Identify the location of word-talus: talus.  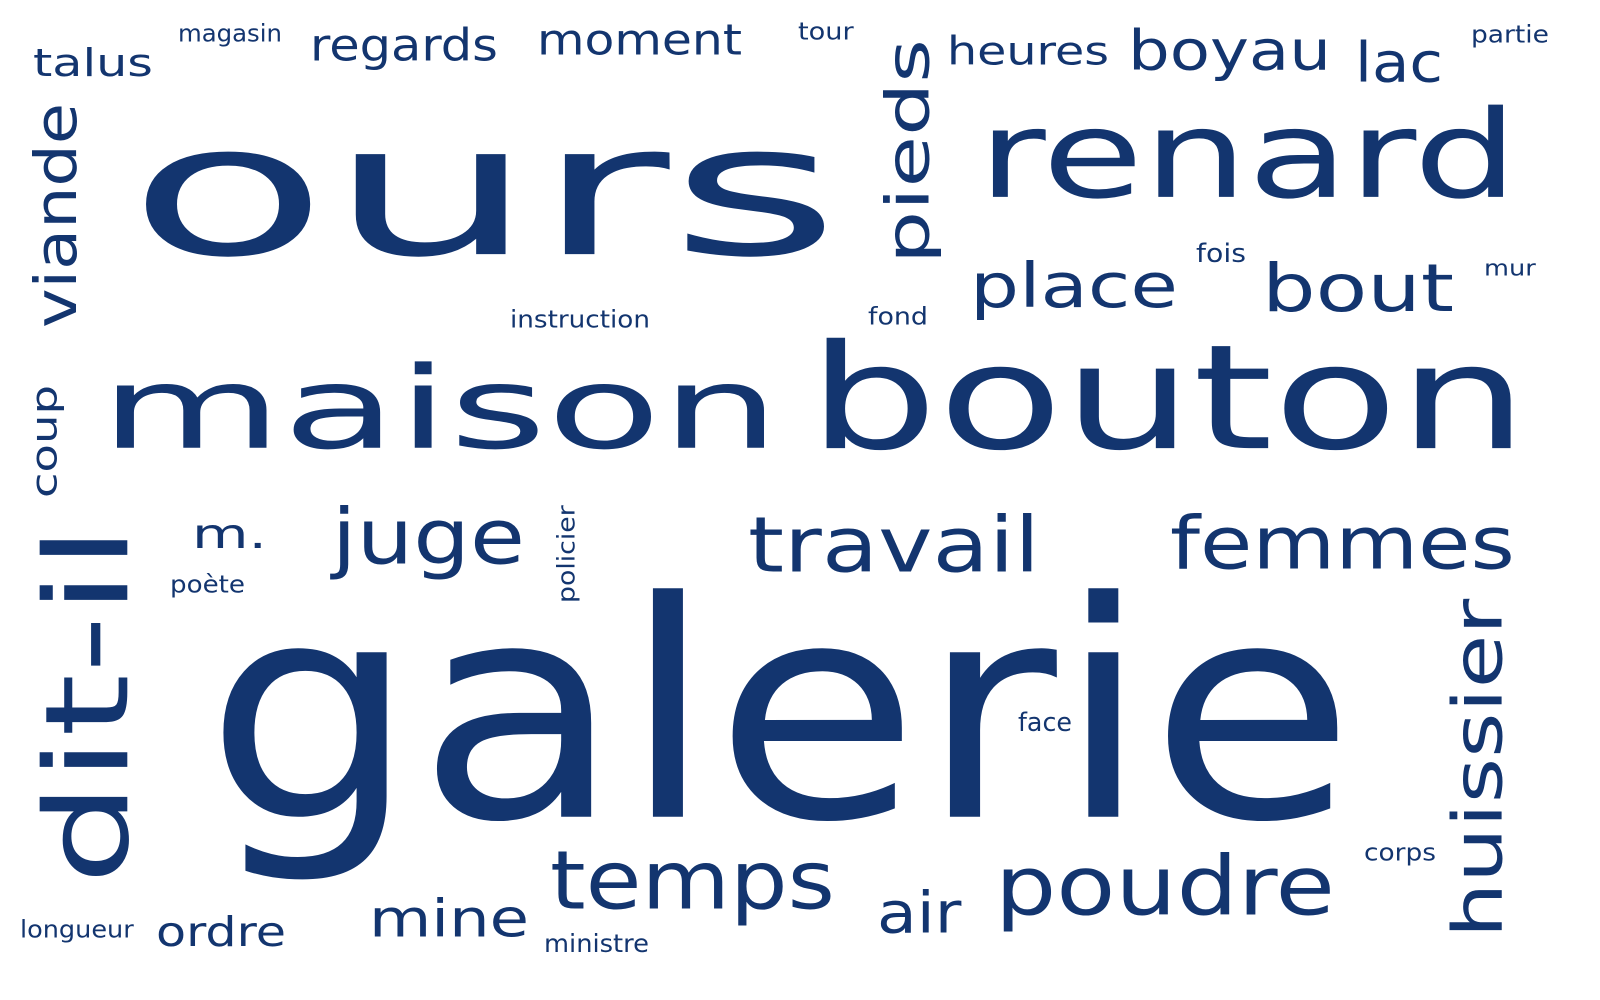
(93, 63).